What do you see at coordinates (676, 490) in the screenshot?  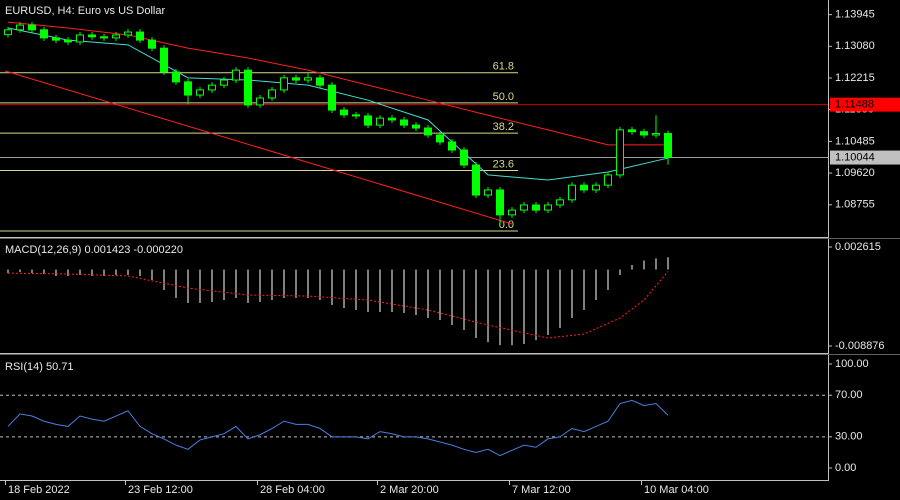 I see `x-tick-label: 10 Mar 04:00` at bounding box center [676, 490].